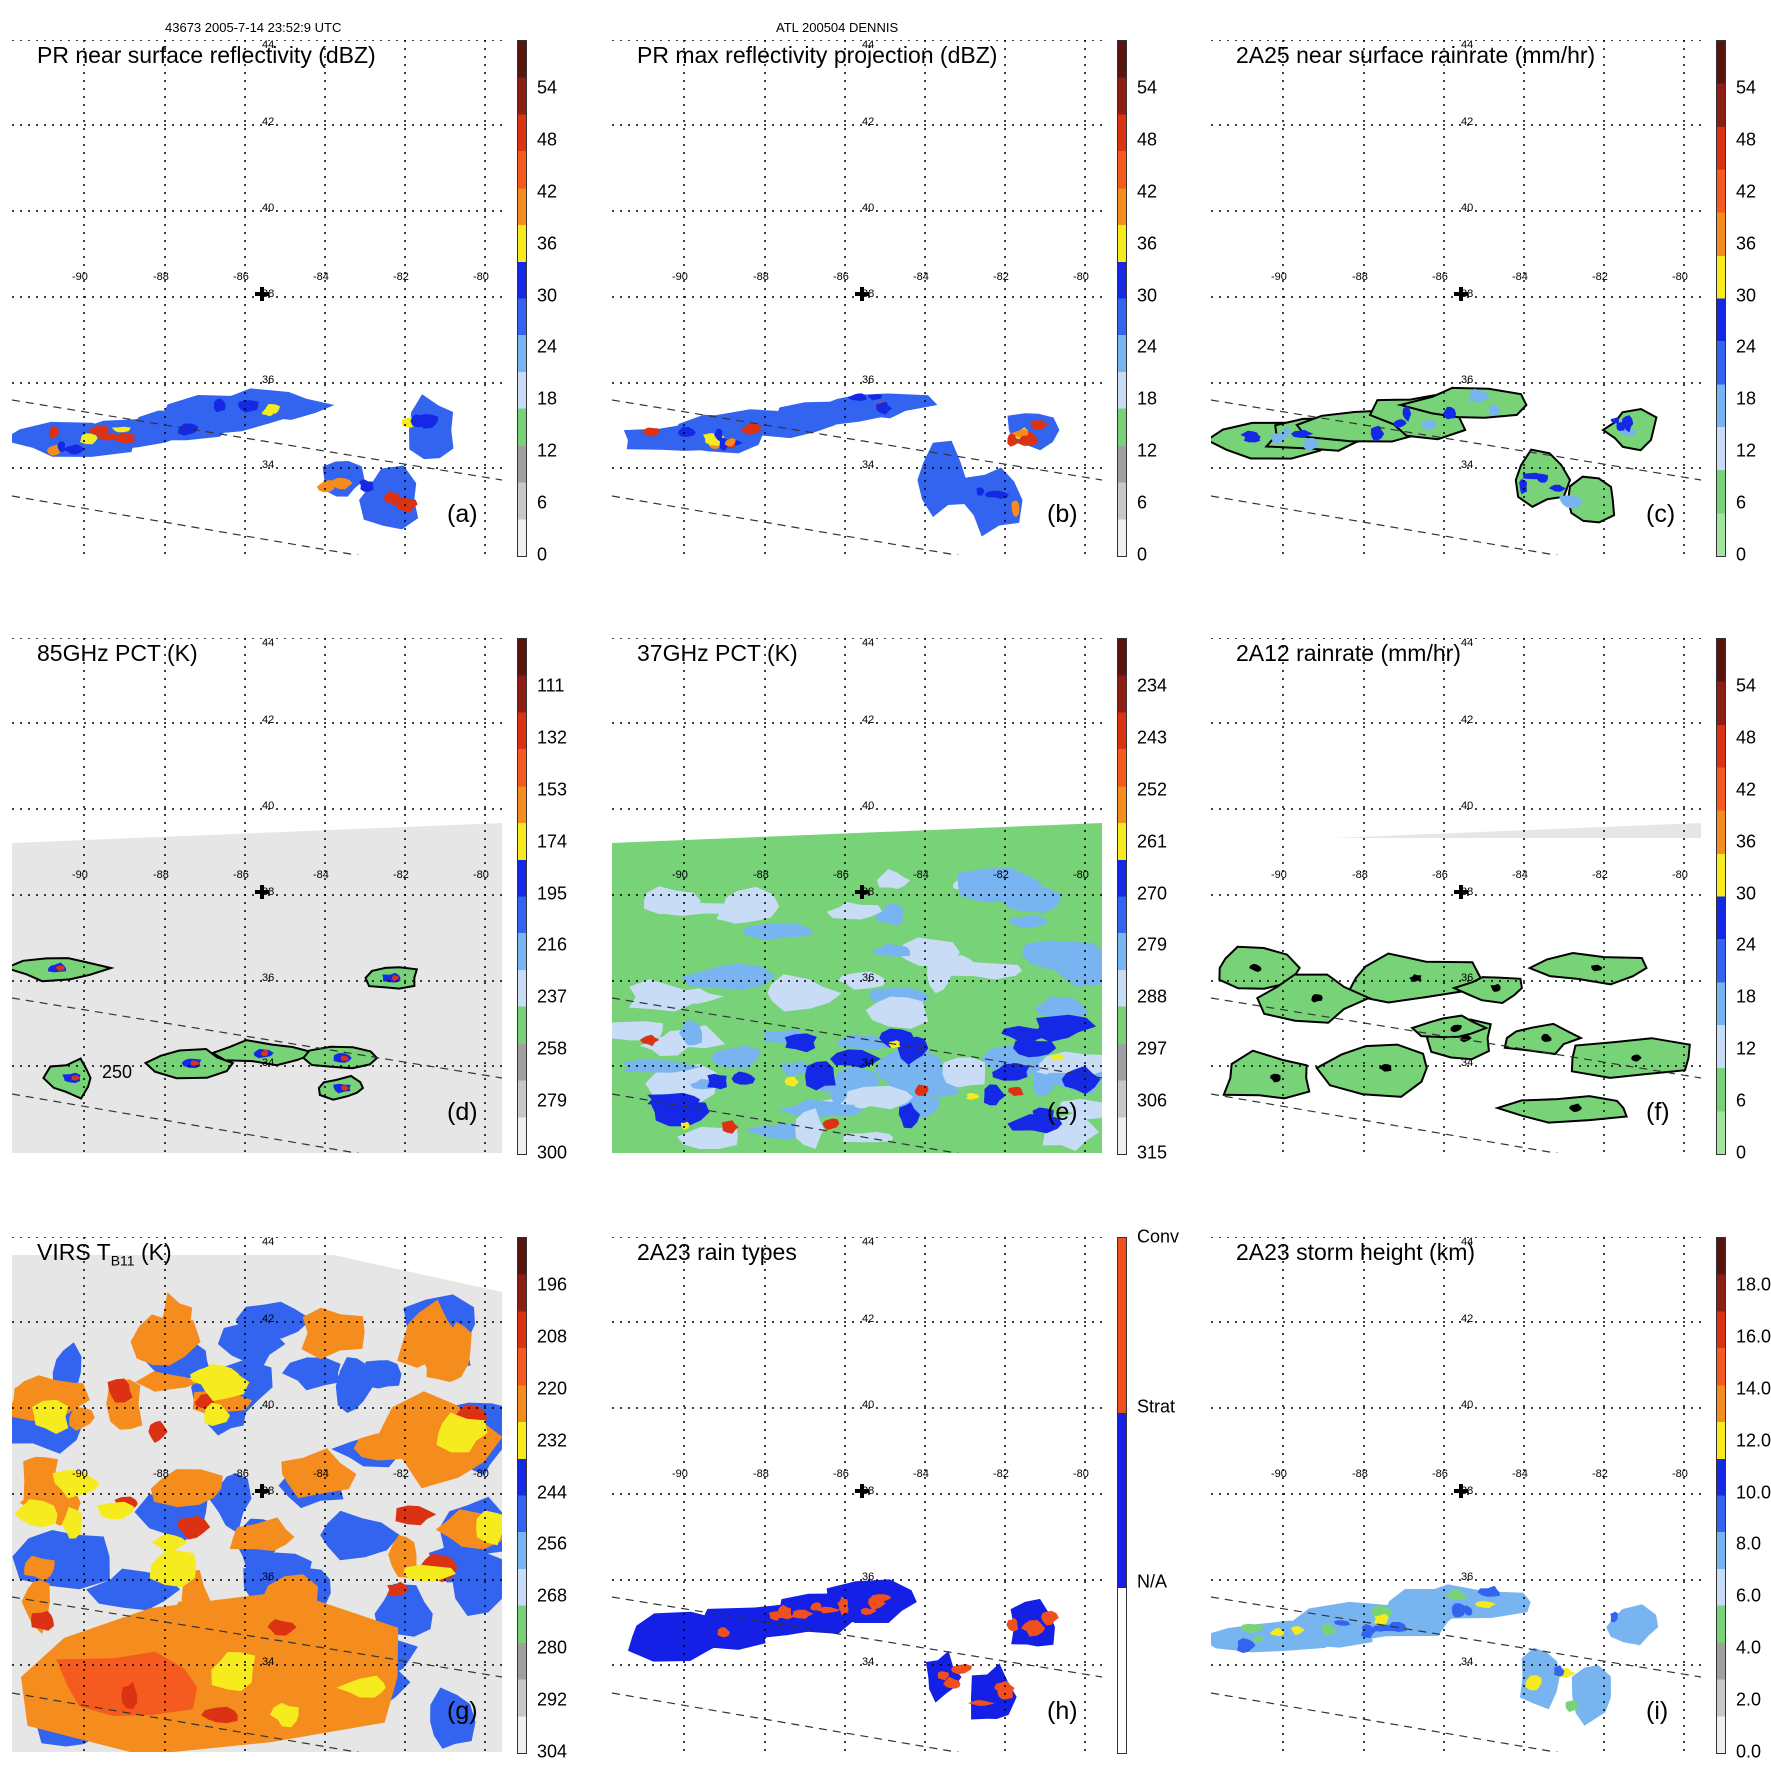  Describe the element at coordinates (552, 1440) in the screenshot. I see `colorbar-tick-label: 232` at that location.